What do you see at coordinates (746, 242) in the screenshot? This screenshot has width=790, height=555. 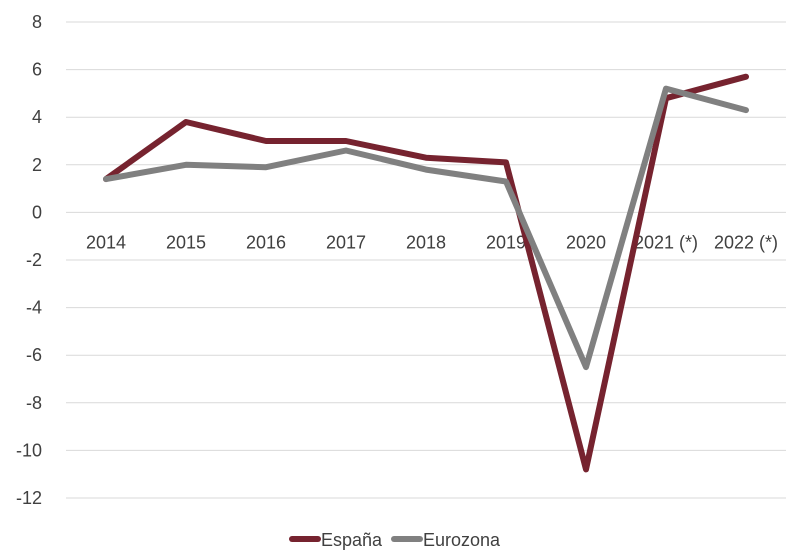 I see `x-tick-label: 2022 (*)` at bounding box center [746, 242].